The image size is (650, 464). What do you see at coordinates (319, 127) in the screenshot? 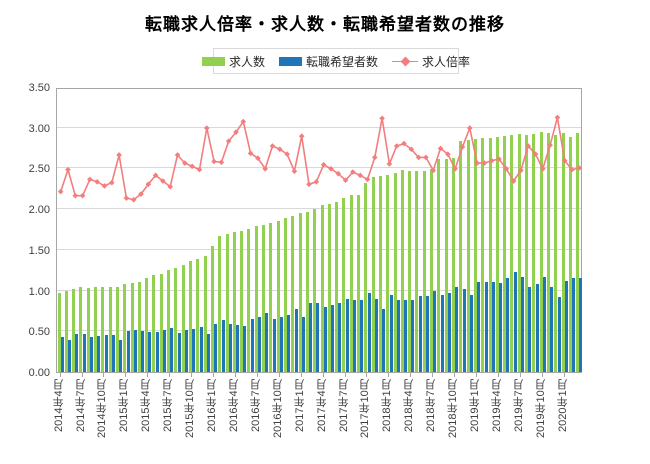
I see `gridline` at bounding box center [319, 127].